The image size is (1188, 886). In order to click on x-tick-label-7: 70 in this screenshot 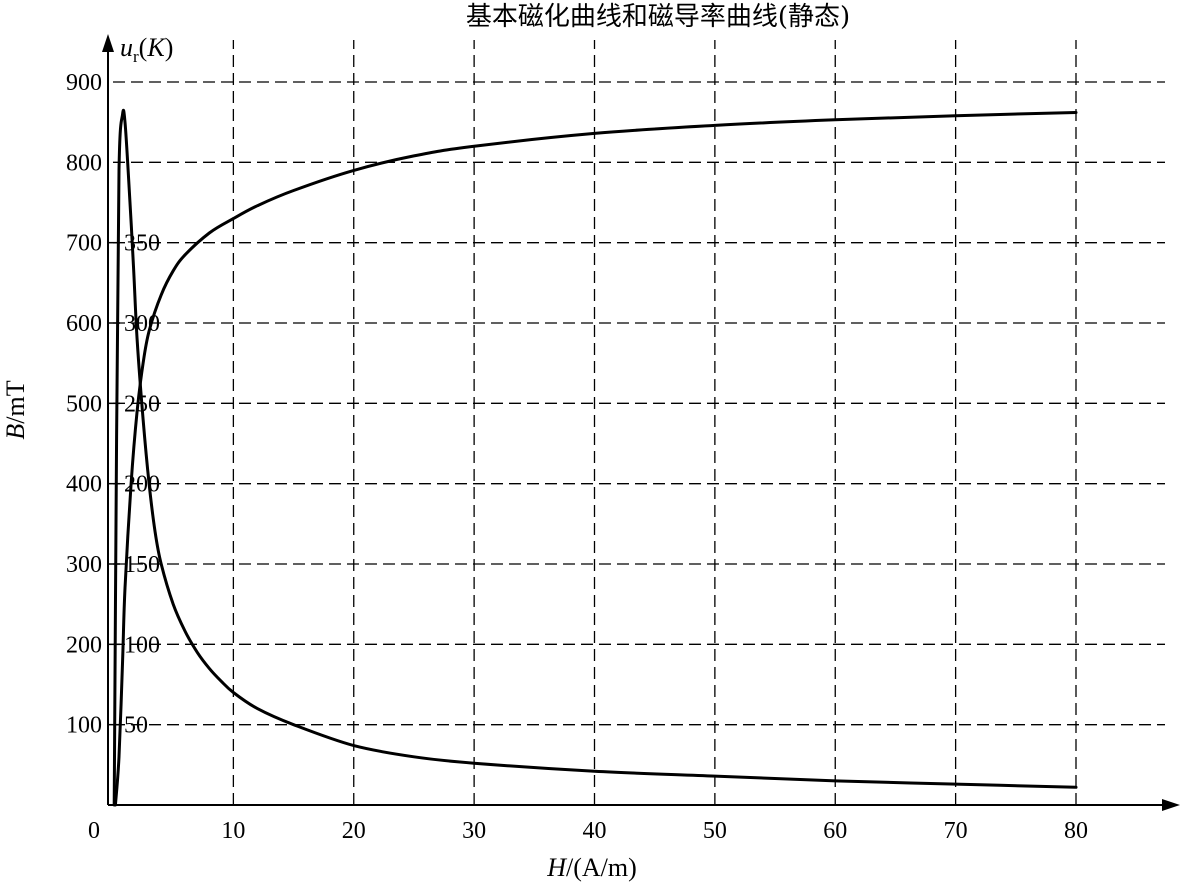, I will do `click(956, 831)`.